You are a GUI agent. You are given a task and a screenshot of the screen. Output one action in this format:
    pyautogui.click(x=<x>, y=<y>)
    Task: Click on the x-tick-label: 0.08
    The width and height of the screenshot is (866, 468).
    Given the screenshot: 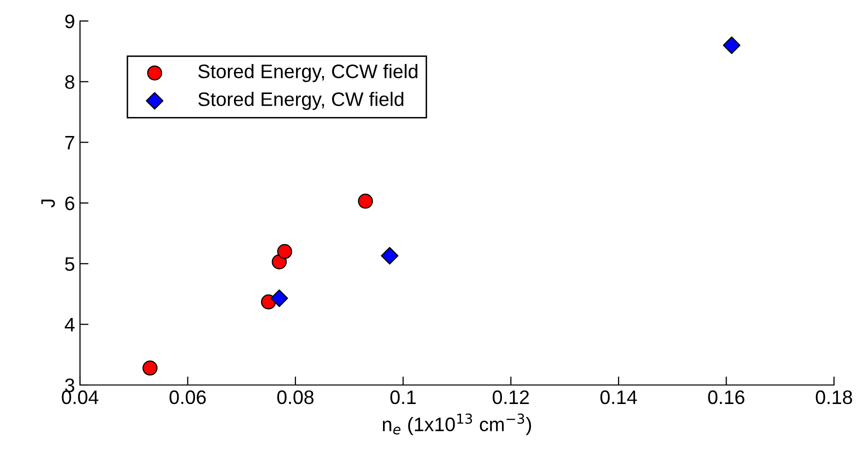 What is the action you would take?
    pyautogui.click(x=295, y=397)
    